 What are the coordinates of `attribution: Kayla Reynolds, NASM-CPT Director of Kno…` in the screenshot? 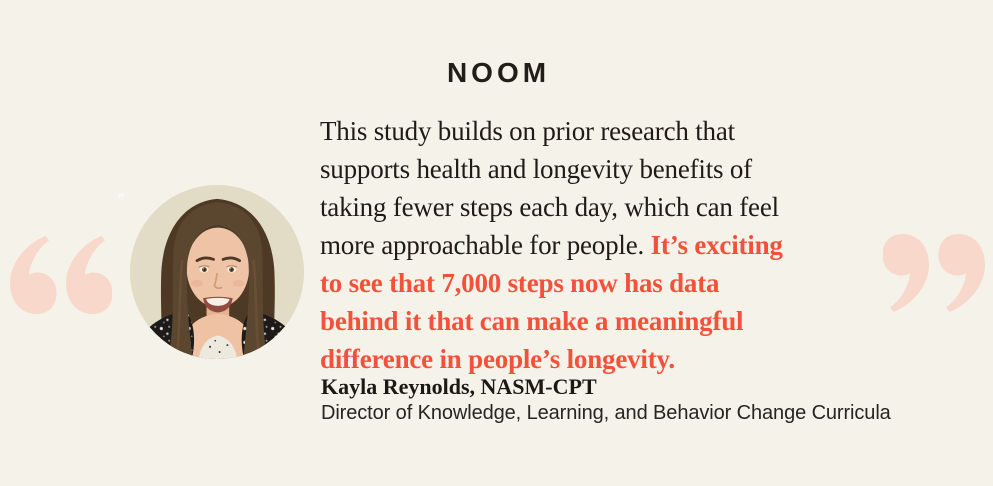 It's located at (606, 399).